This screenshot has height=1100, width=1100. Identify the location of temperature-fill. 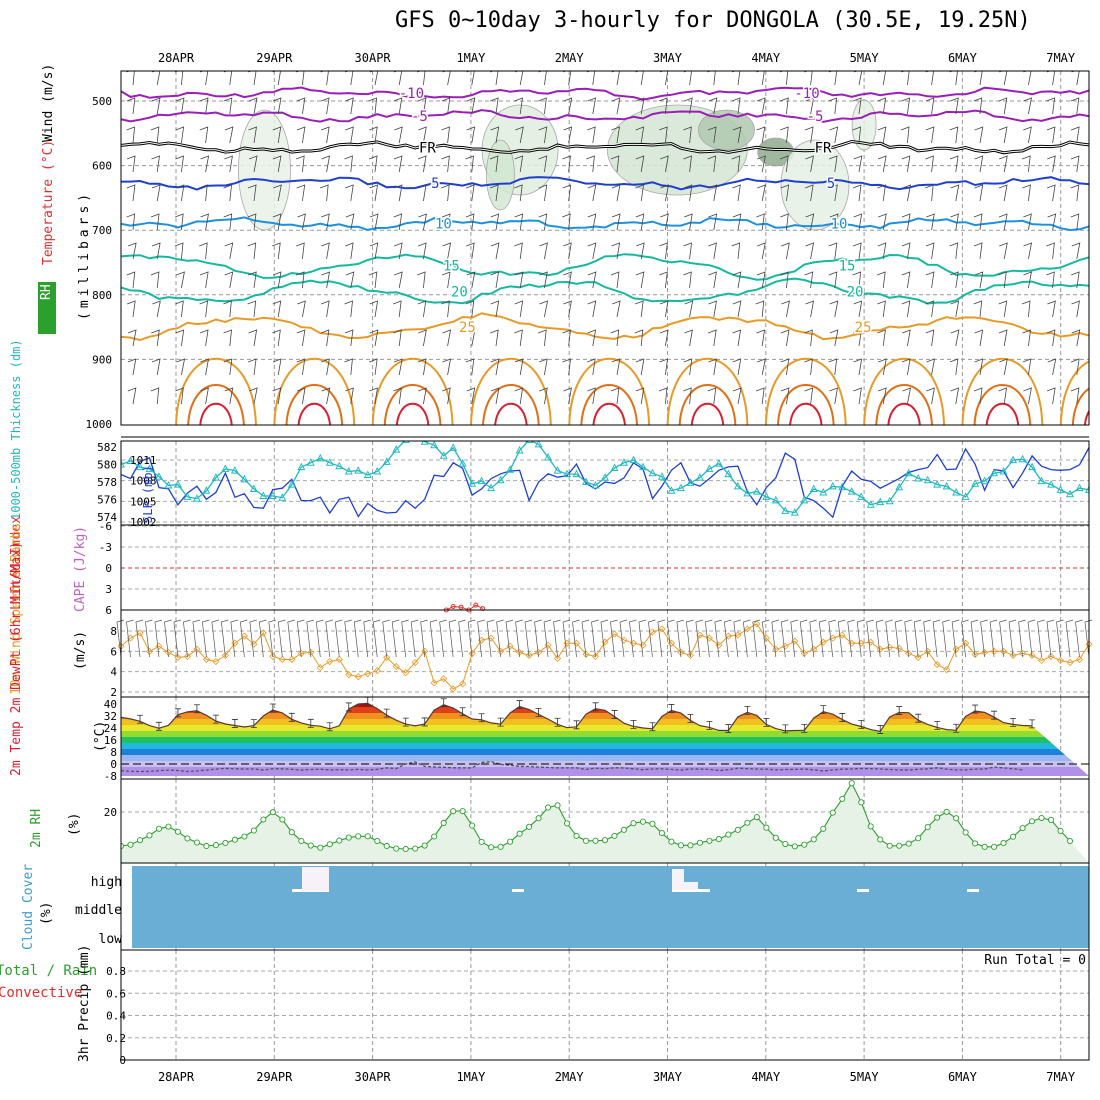
(605, 739).